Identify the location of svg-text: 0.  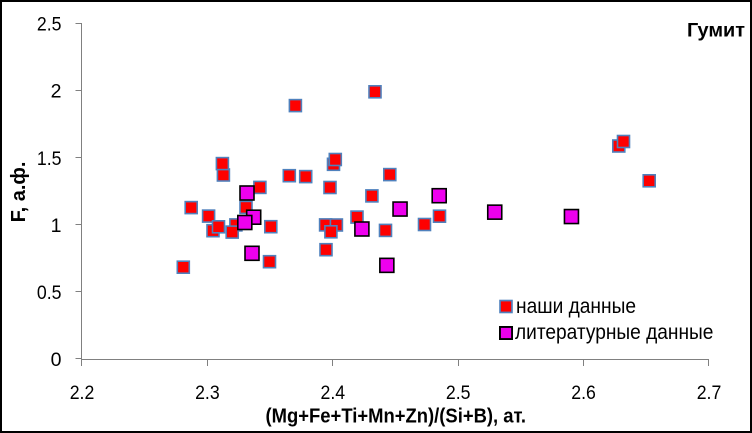
(56, 360).